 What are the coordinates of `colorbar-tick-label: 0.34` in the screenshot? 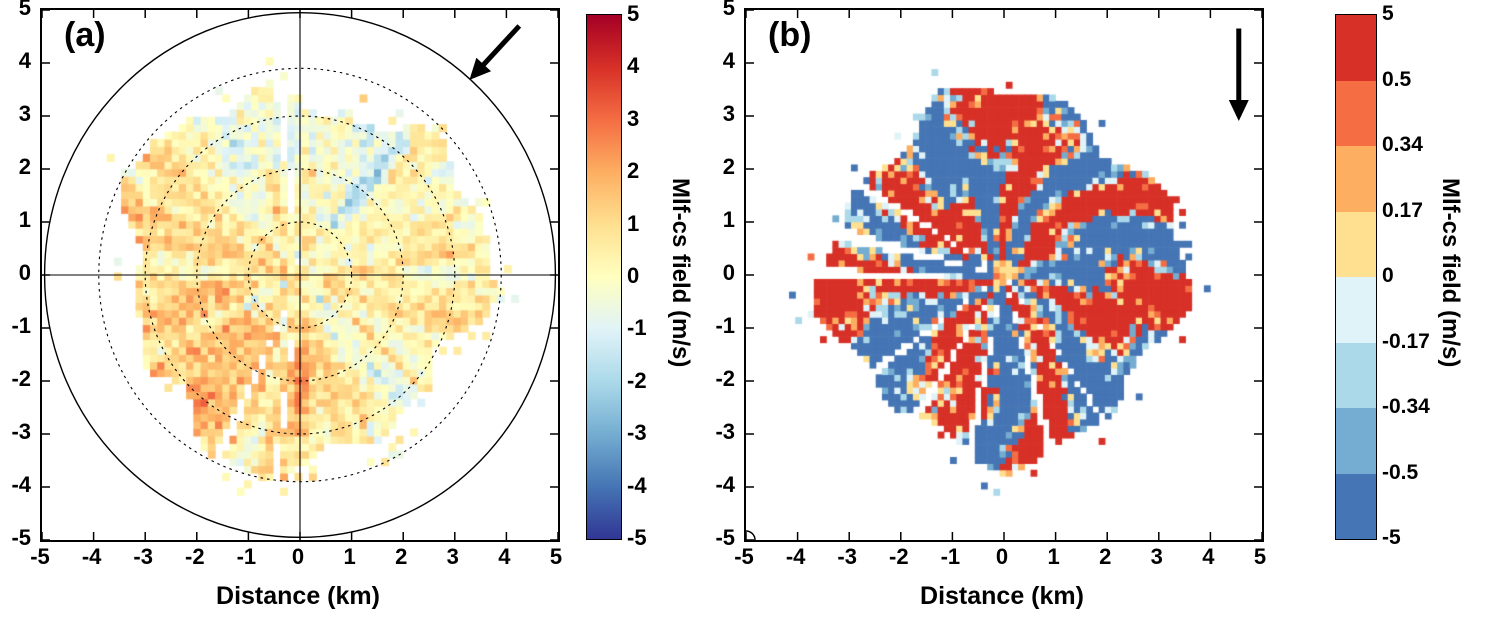 It's located at (1402, 144).